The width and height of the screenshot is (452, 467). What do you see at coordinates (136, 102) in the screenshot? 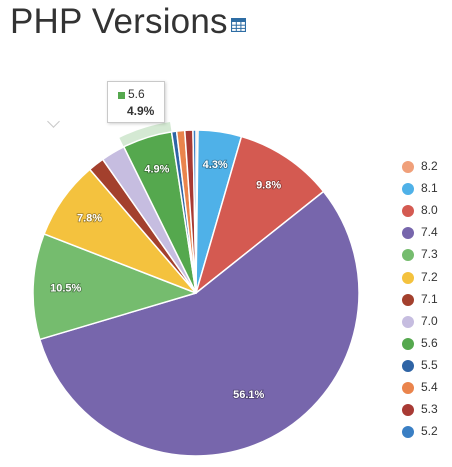
I see `chart-tooltip: 5.6 4.9%` at bounding box center [136, 102].